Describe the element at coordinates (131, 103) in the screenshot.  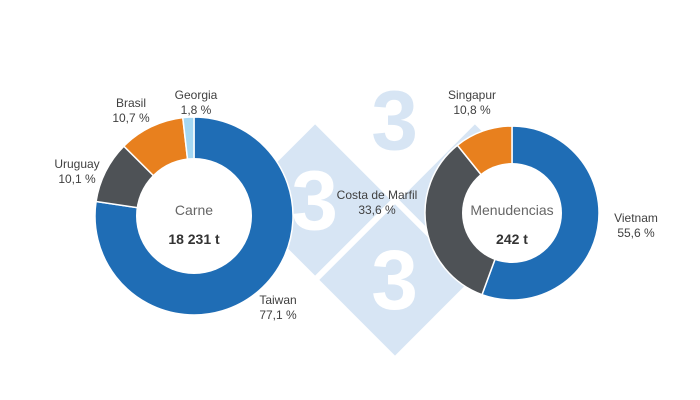
I see `slice-label-name: Brasil` at that location.